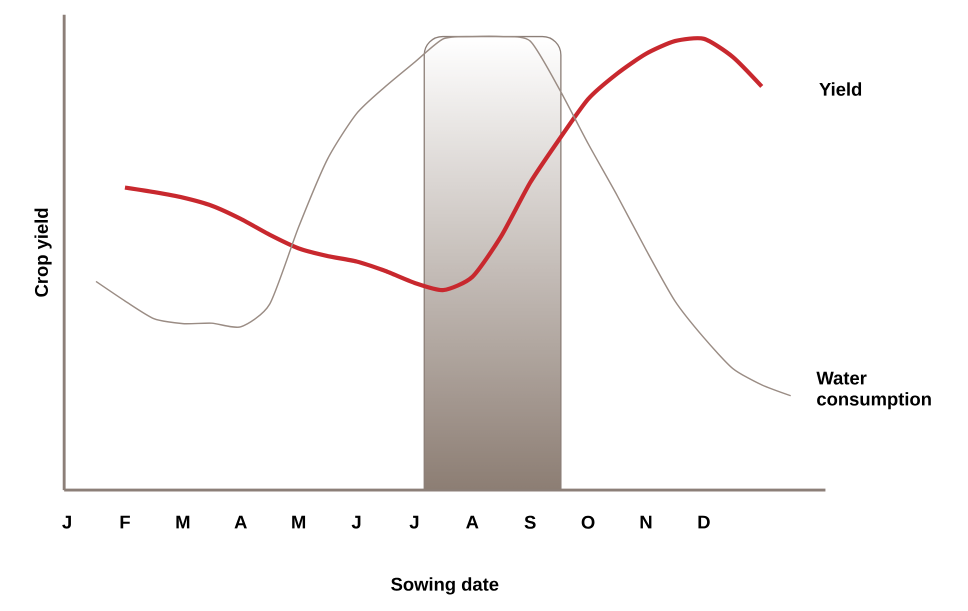 Image resolution: width=968 pixels, height=611 pixels. I want to click on x-tick-label: O, so click(588, 522).